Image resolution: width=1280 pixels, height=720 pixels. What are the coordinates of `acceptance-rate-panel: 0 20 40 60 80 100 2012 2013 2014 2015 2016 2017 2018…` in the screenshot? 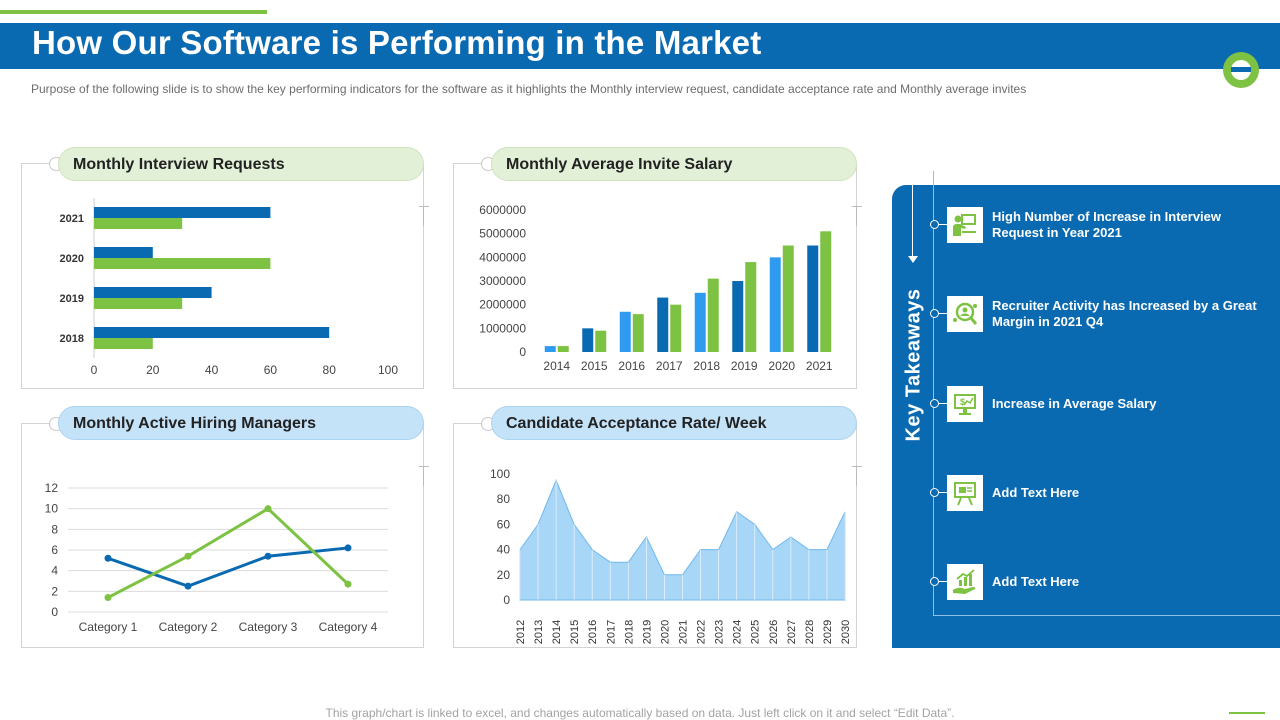 It's located at (657, 535).